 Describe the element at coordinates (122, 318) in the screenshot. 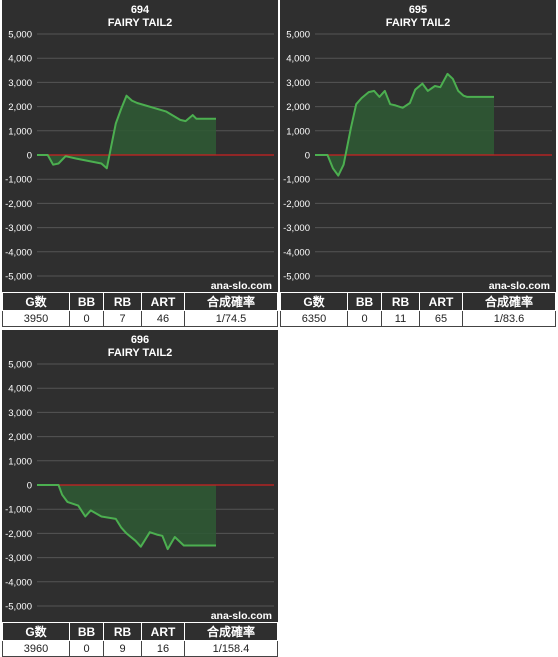

I see `value-rb: 7` at that location.